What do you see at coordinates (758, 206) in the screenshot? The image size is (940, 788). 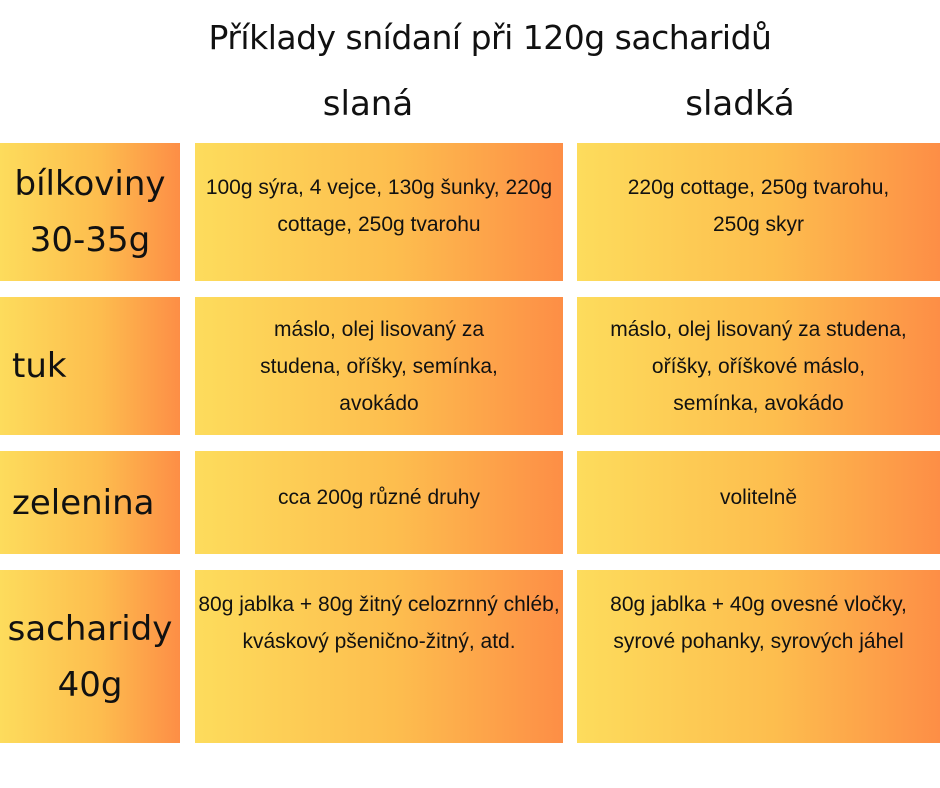 I see `cell-text: 220g cottage, 250g tvarohu, 250g skyr` at bounding box center [758, 206].